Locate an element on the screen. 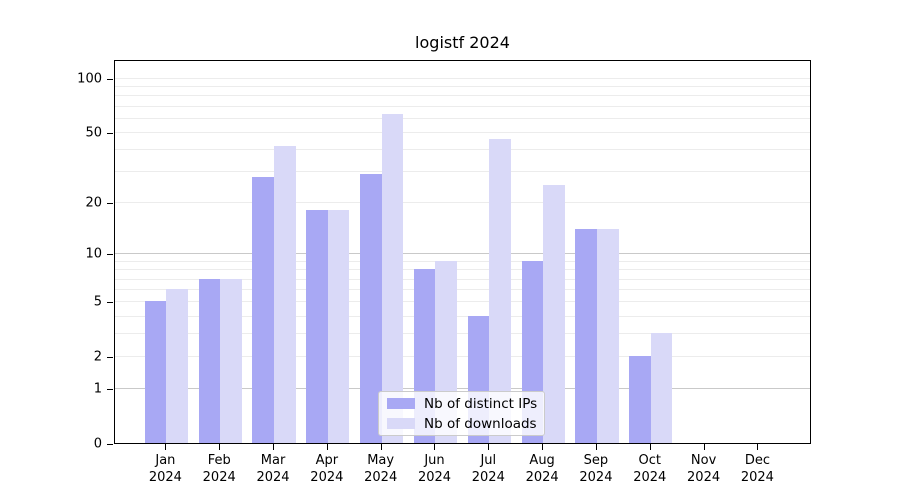 The height and width of the screenshot is (500, 900). x-tick-mark-nov is located at coordinates (704, 447).